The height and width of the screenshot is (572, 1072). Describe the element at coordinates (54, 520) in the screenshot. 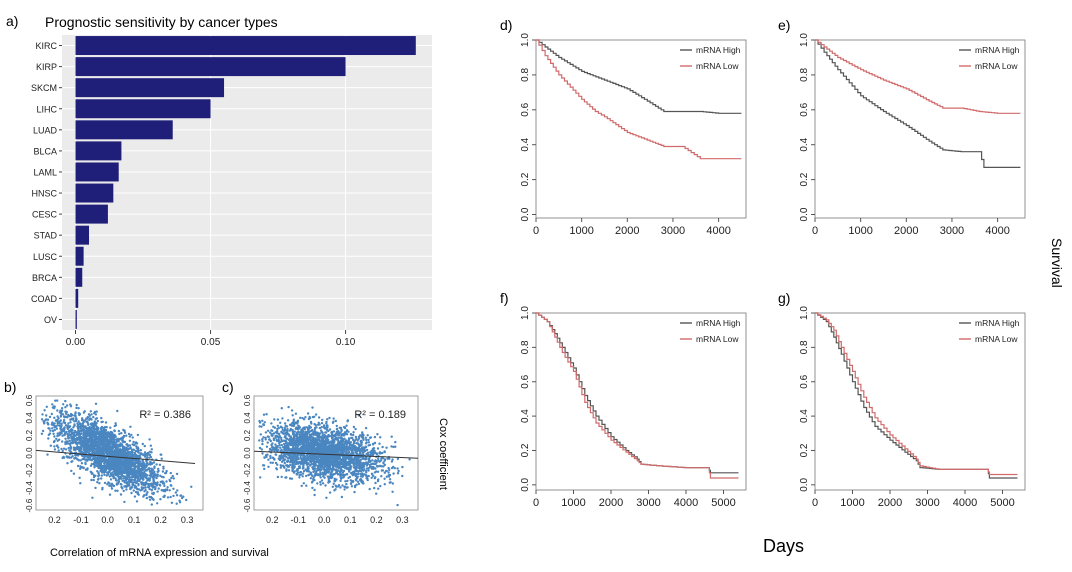

I see `scatter-x-tick-label: 0.2` at that location.